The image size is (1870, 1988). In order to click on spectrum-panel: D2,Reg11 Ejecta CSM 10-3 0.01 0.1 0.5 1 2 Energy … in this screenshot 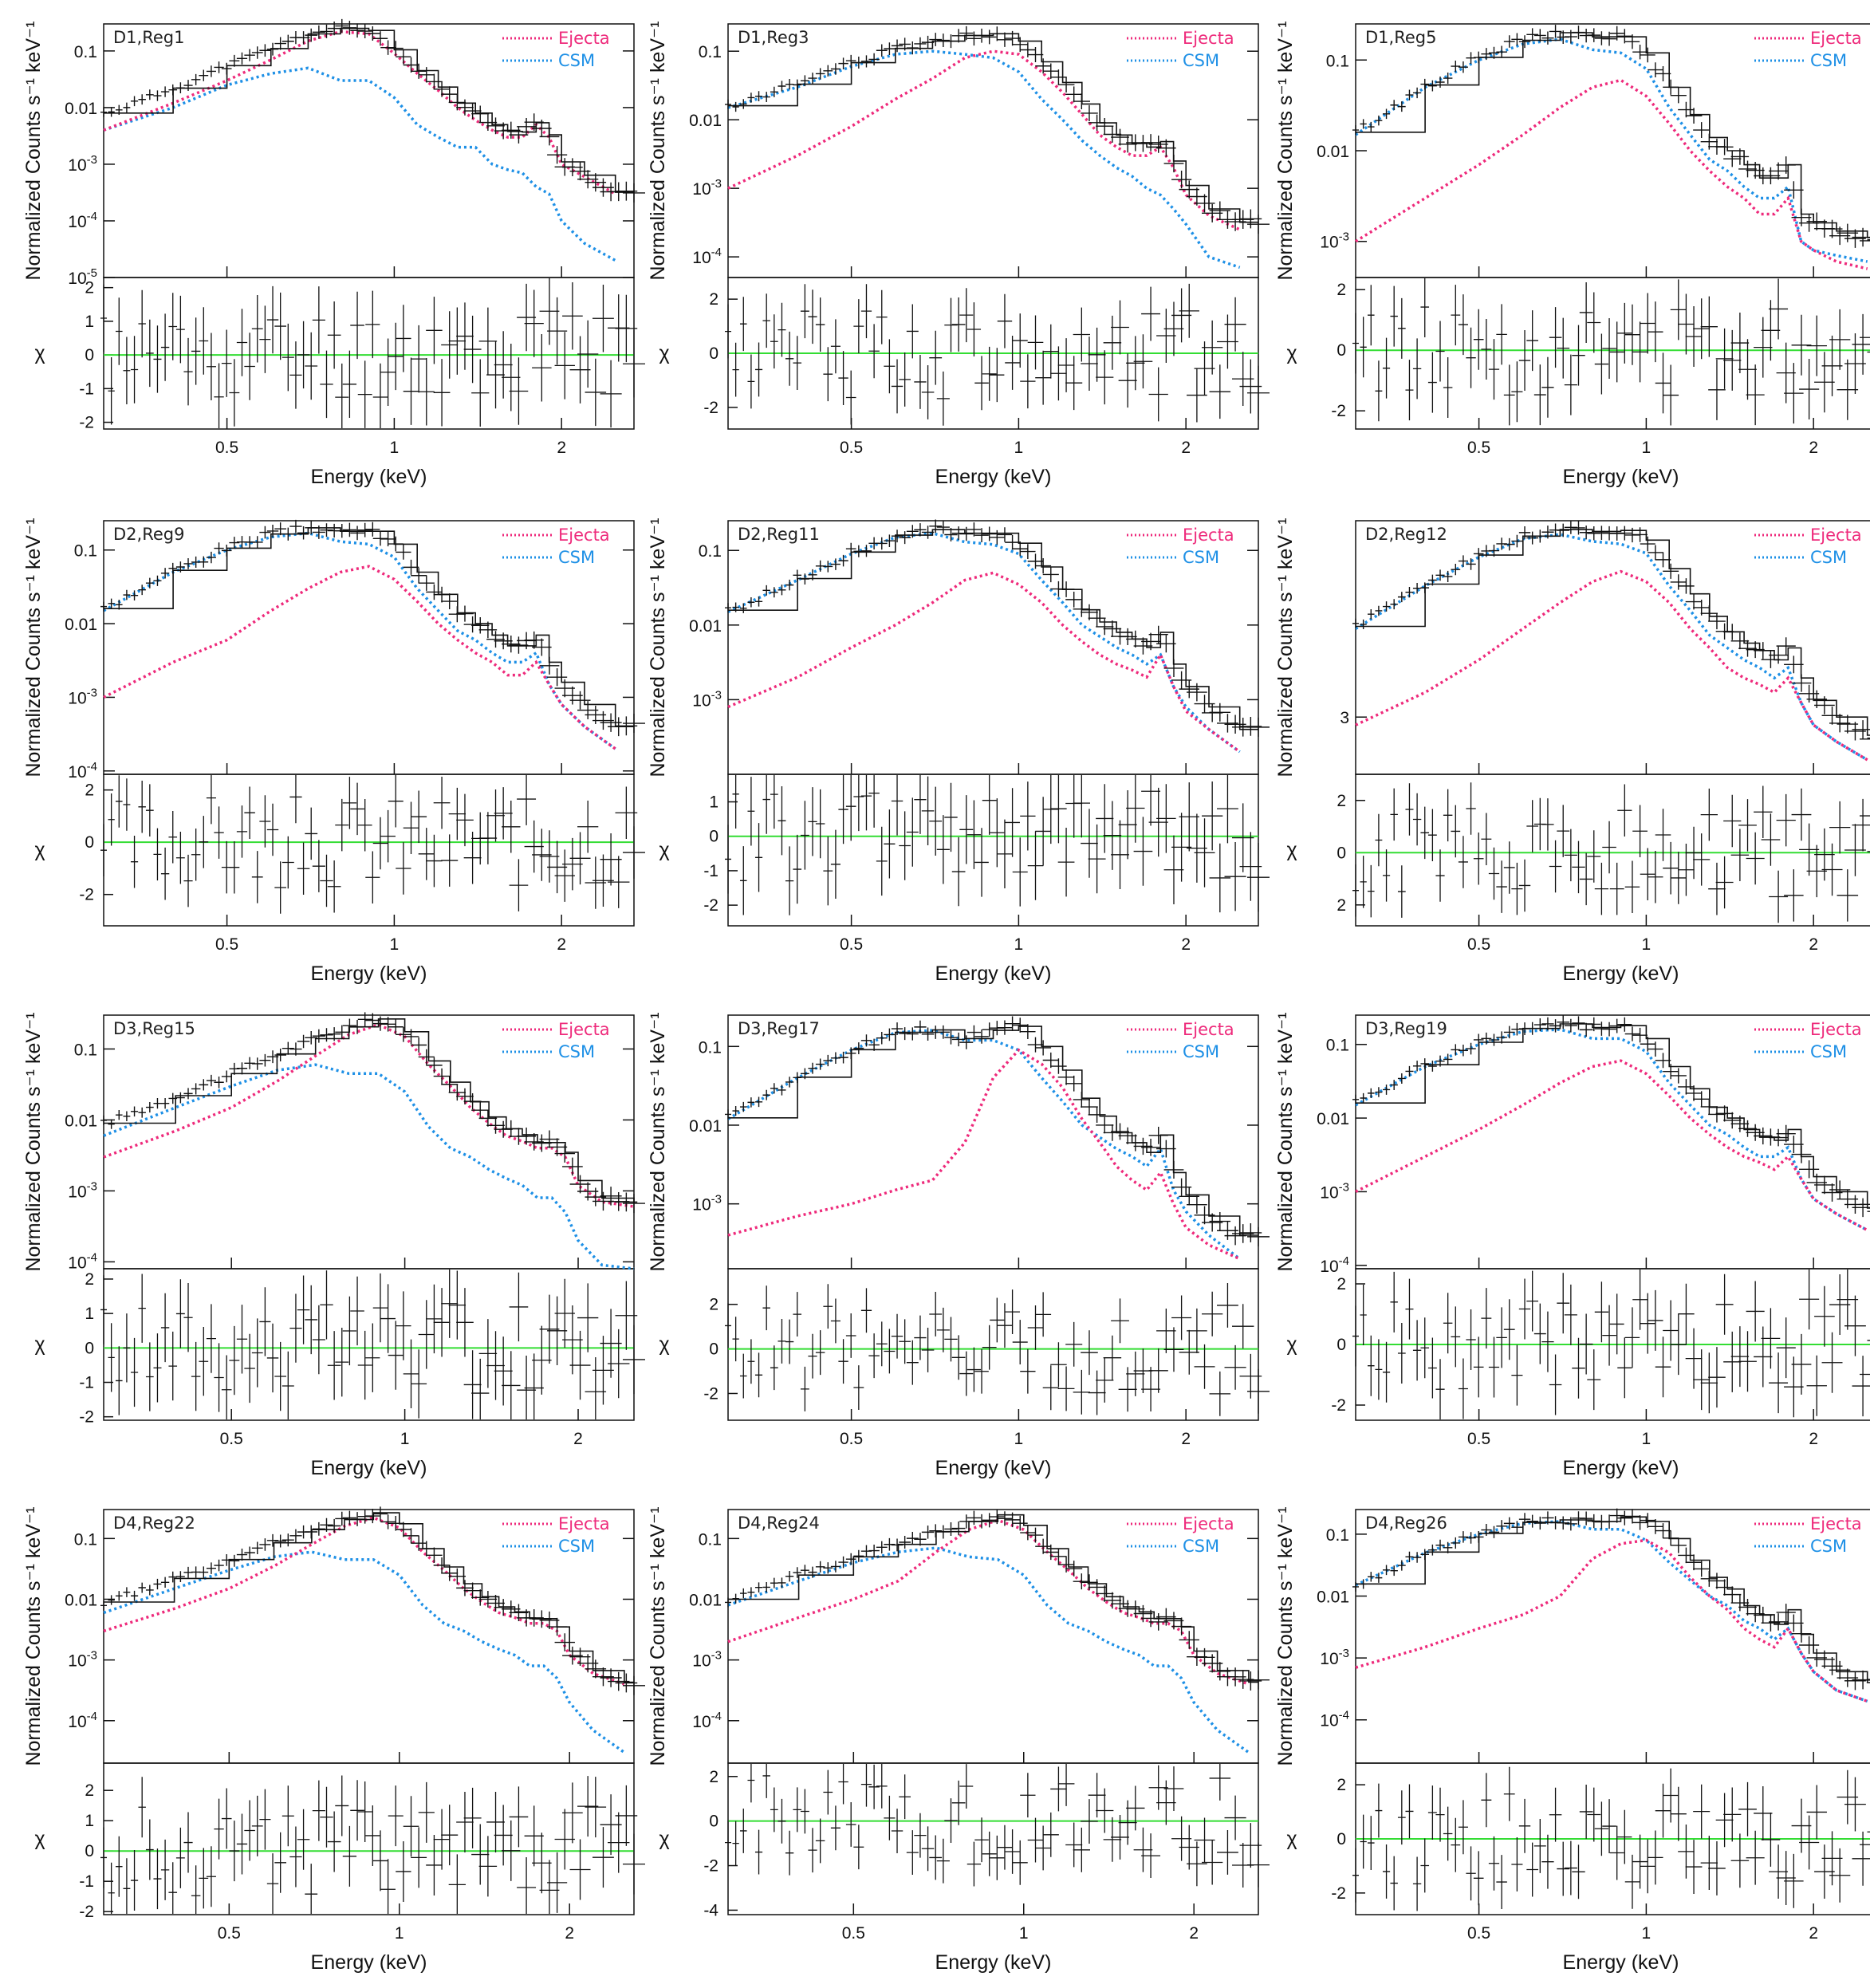, I will do `click(955, 752)`.